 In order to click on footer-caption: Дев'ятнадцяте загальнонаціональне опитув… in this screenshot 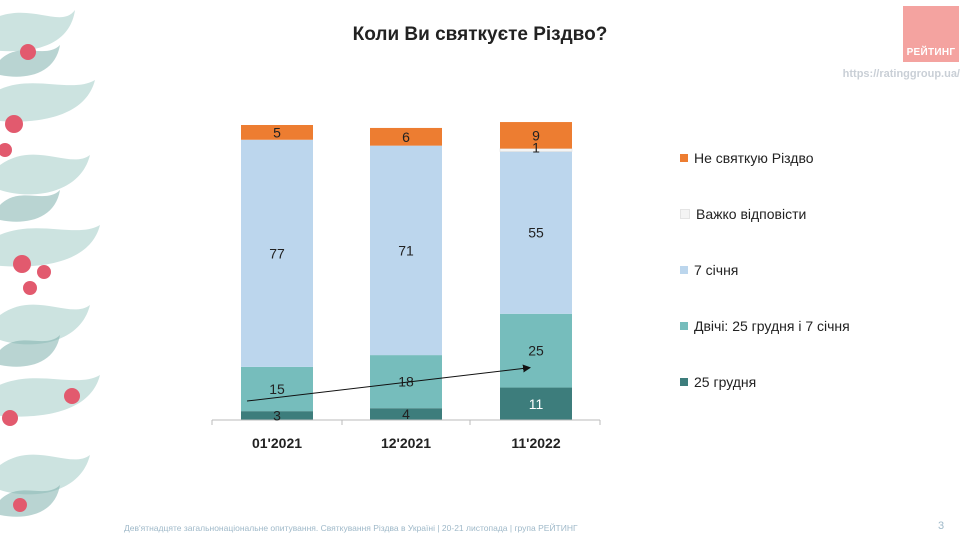, I will do `click(351, 528)`.